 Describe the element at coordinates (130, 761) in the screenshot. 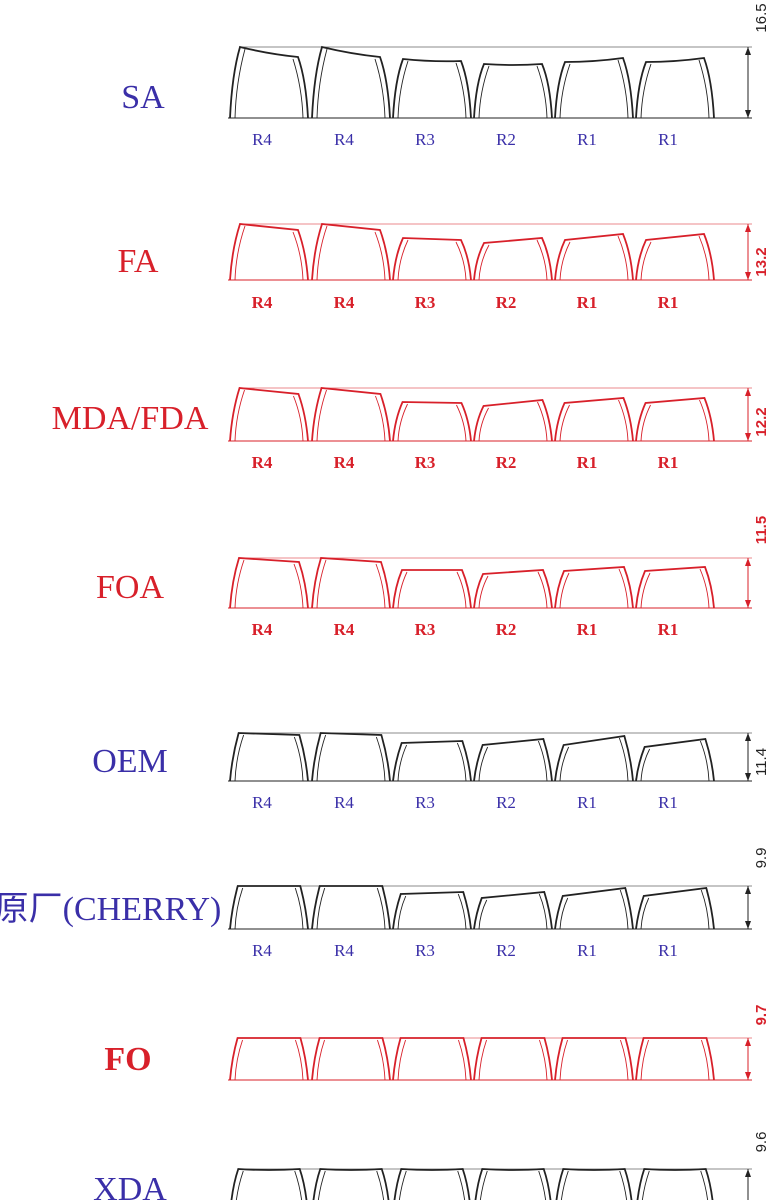

I see `profile-name: OEM` at that location.